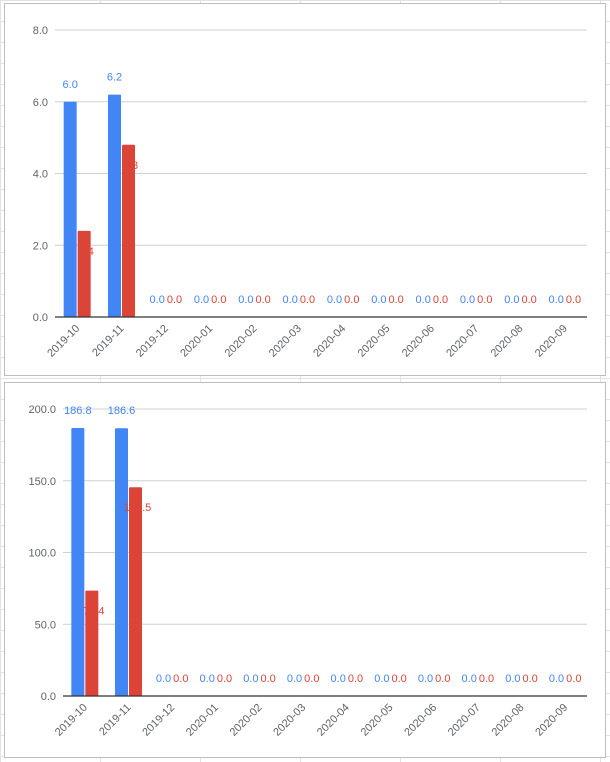  I want to click on top-chart-xtick-label: 2020-05, so click(374, 341).